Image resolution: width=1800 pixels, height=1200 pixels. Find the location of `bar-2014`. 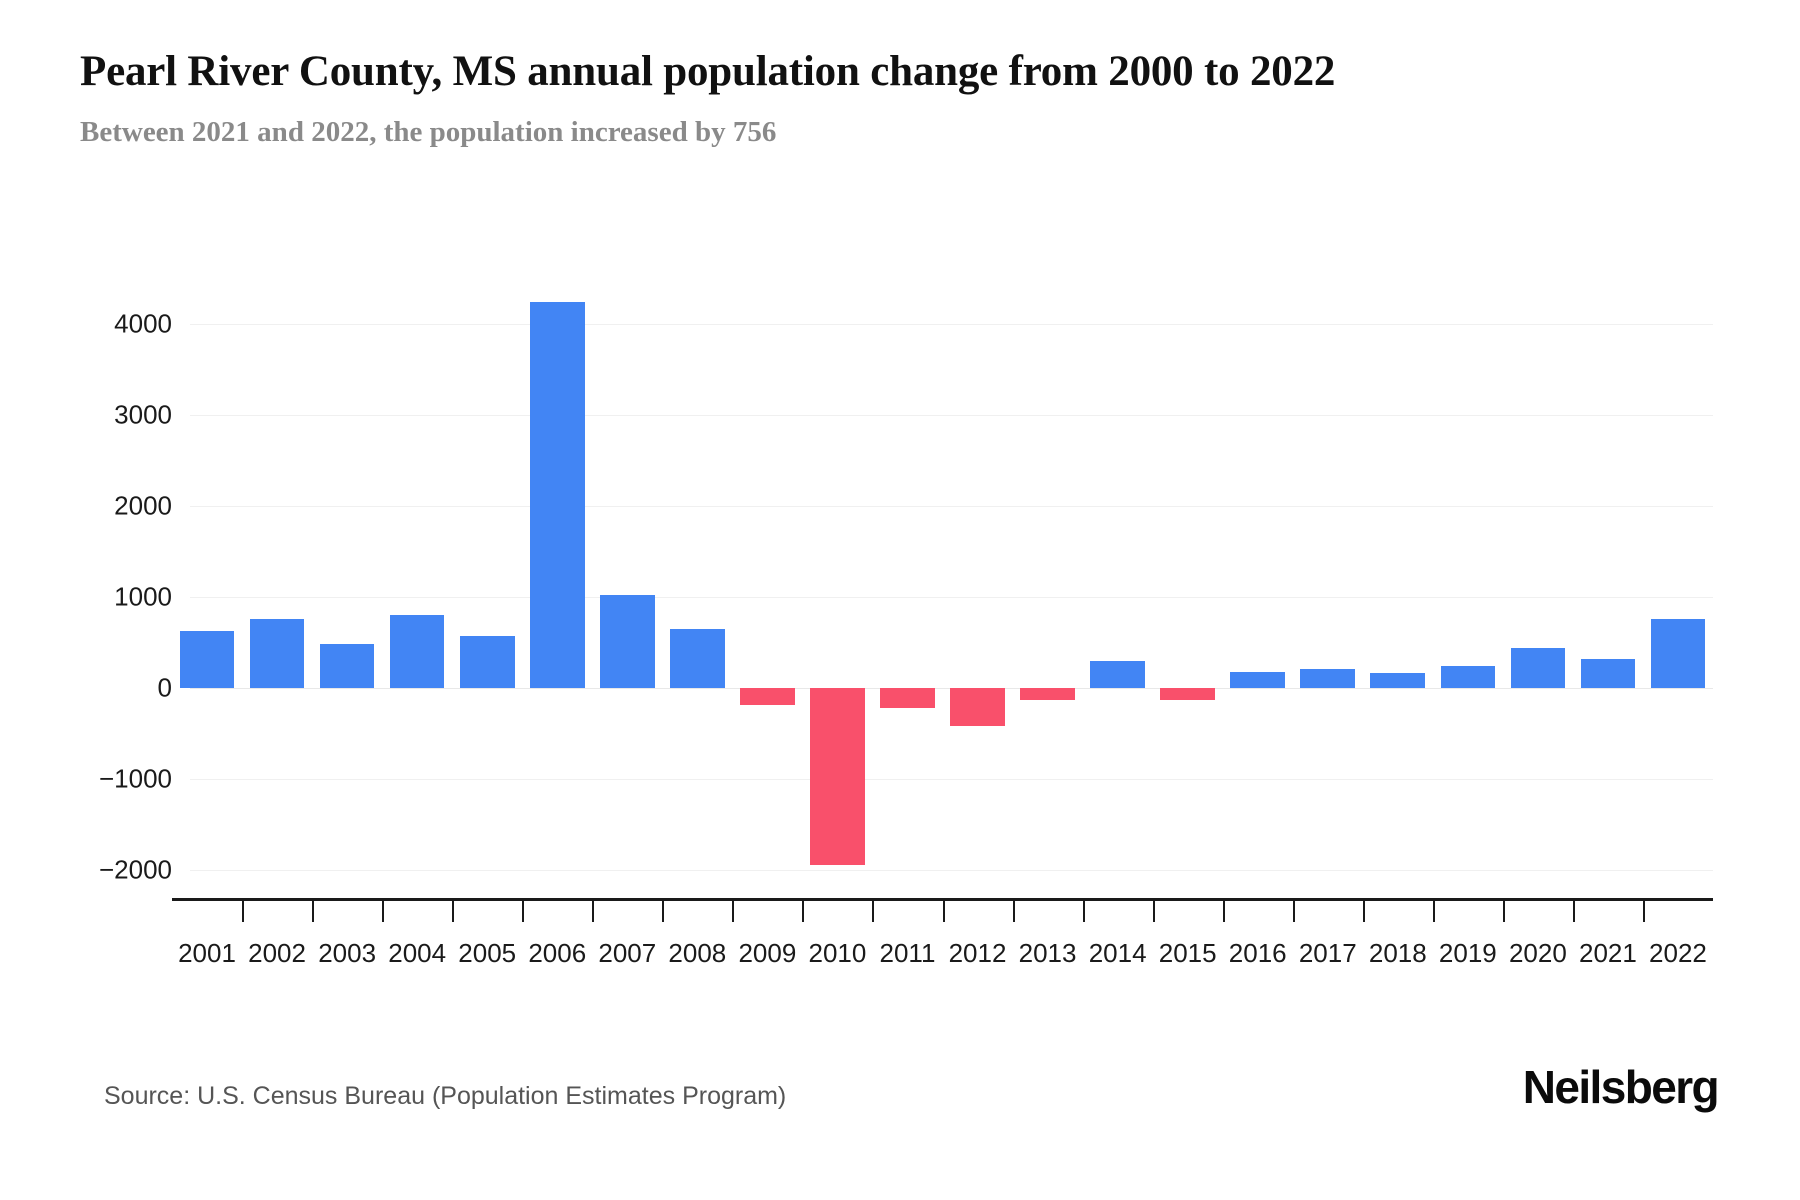

bar-2014 is located at coordinates (1117, 674).